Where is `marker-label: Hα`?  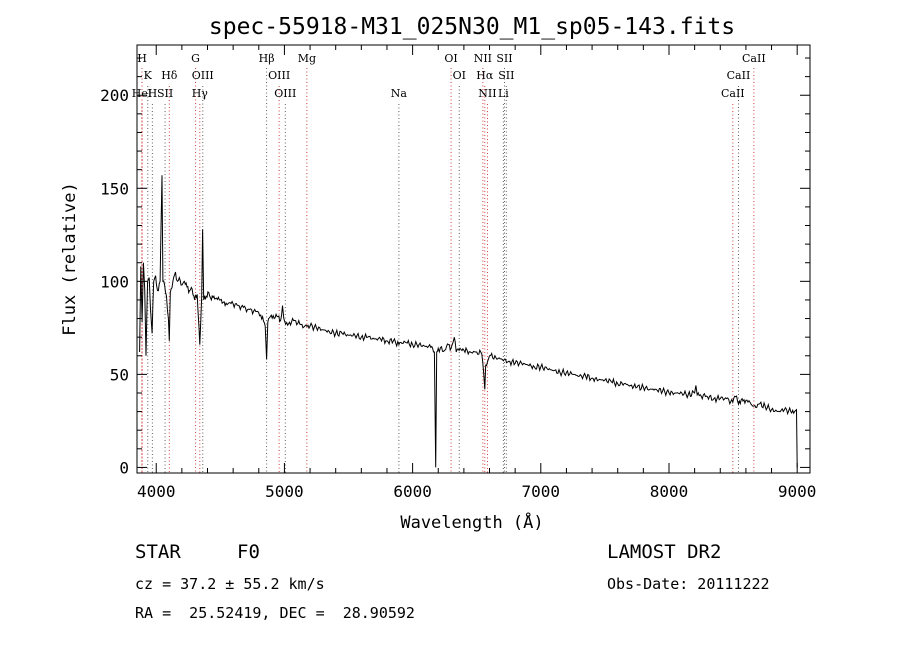
marker-label: Hα is located at coordinates (485, 75).